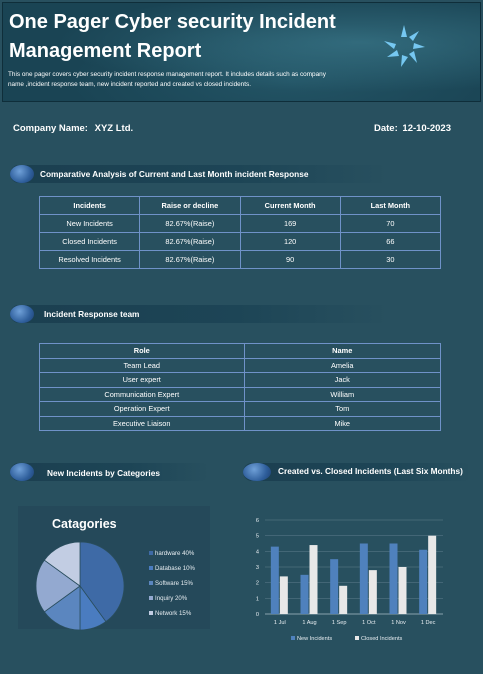 Image resolution: width=483 pixels, height=674 pixels. I want to click on y-tick-label: 0, so click(257, 615).